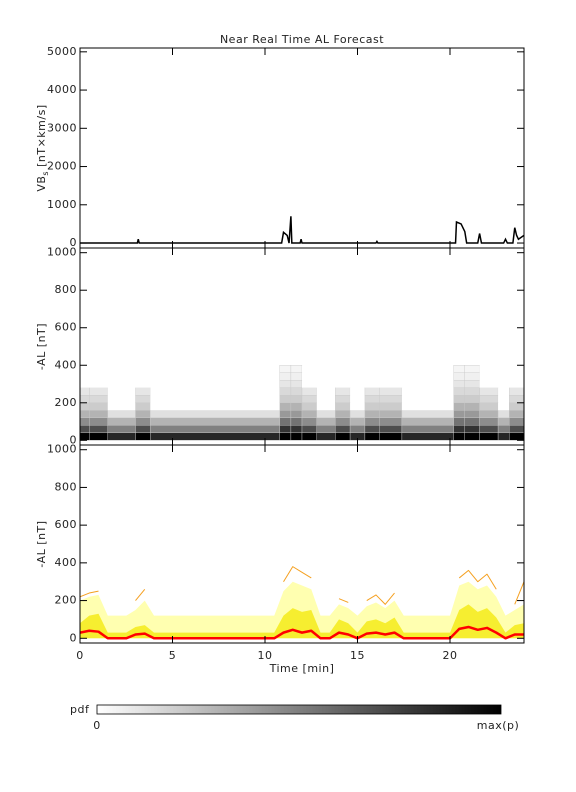  I want to click on colorbar-gradient, so click(299, 709).